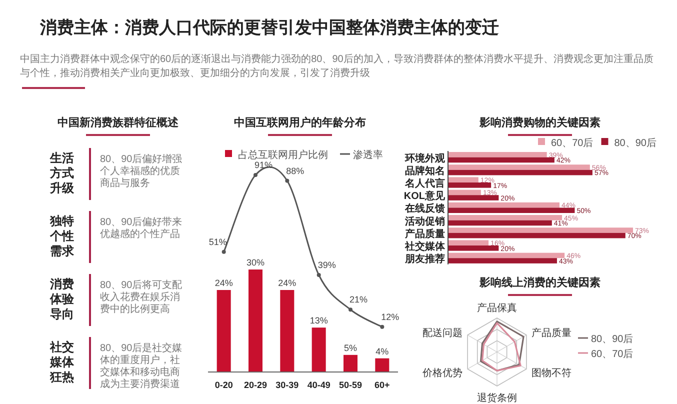  What do you see at coordinates (141, 171) in the screenshot?
I see `text: 80、90后偏好增强个人幸福感的优质商品与服务` at bounding box center [141, 171].